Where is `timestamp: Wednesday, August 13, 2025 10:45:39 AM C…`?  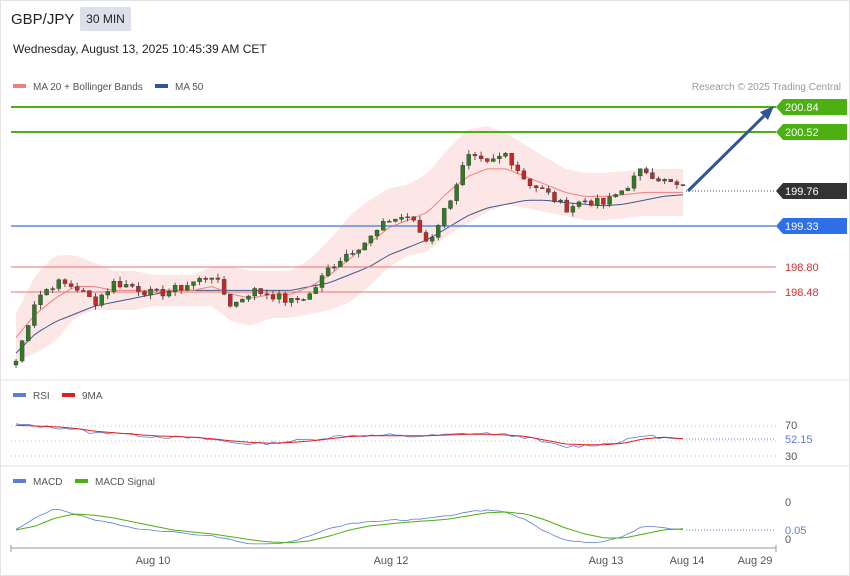 timestamp: Wednesday, August 13, 2025 10:45:39 AM C… is located at coordinates (140, 49).